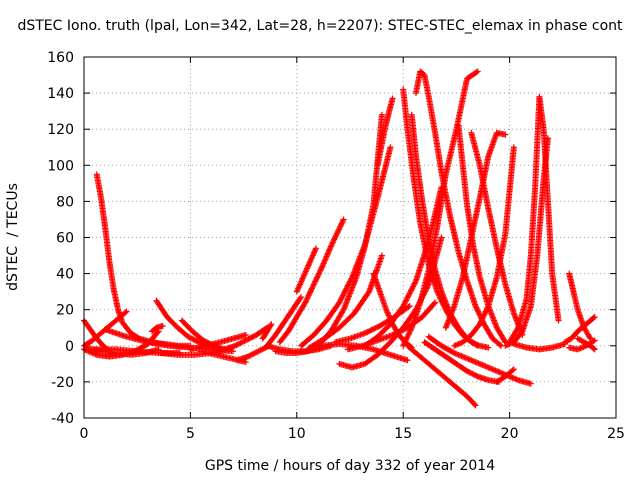 The height and width of the screenshot is (480, 640). I want to click on x-tick-label: 0, so click(84, 434).